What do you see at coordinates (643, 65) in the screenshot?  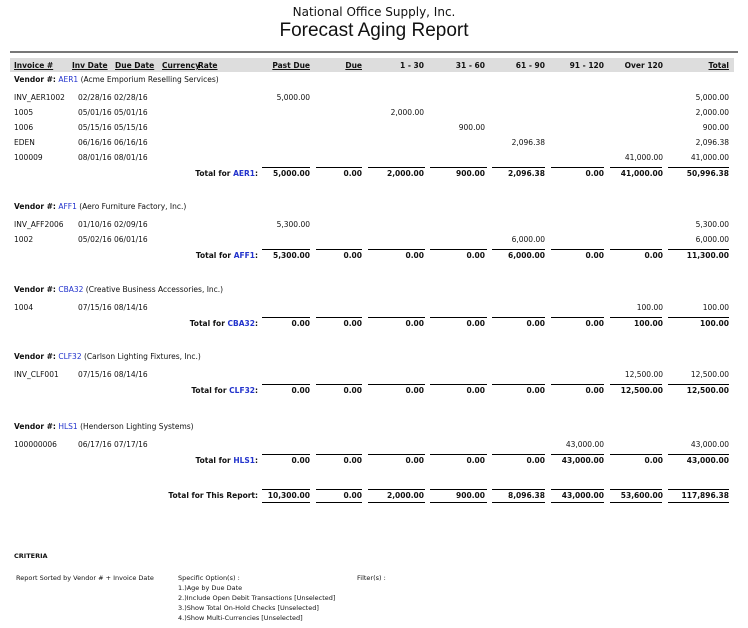 I see `col-over-120: Over 120` at bounding box center [643, 65].